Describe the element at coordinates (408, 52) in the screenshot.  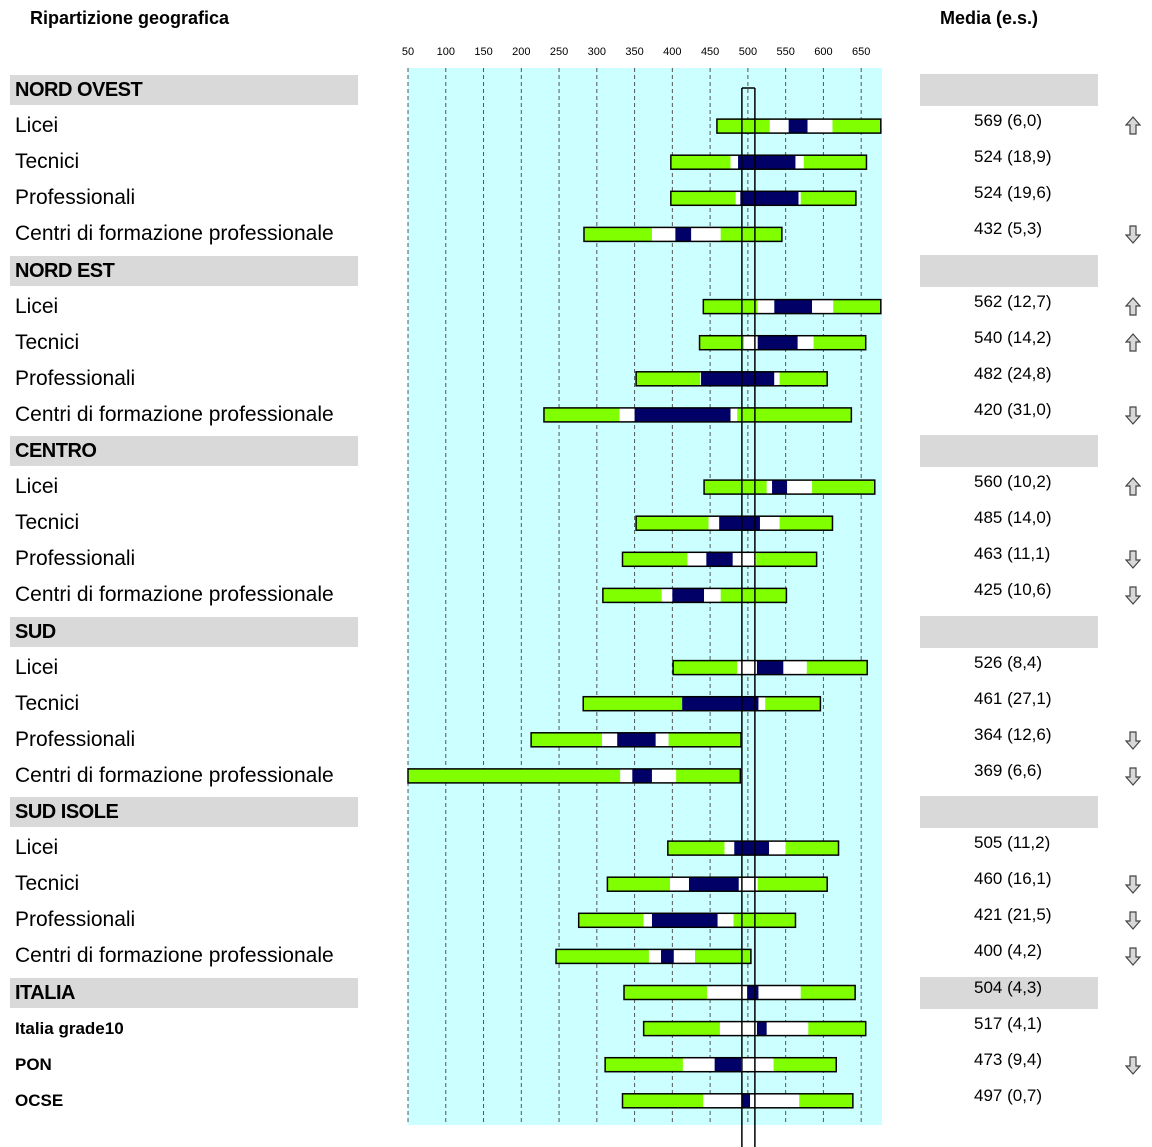
I see `x-tick-label: 50` at that location.